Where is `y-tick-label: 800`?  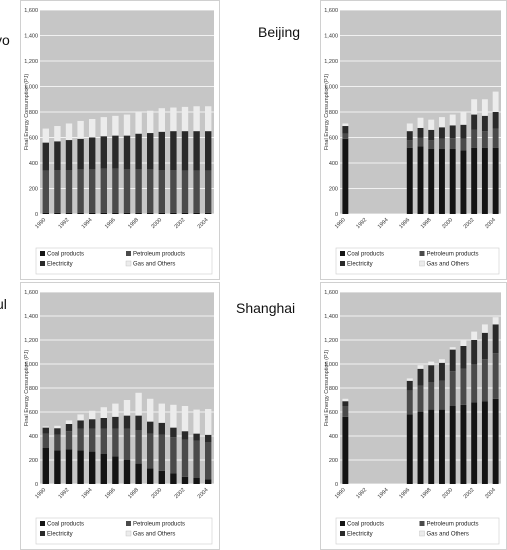
y-tick-label: 800 is located at coordinates (33, 113).